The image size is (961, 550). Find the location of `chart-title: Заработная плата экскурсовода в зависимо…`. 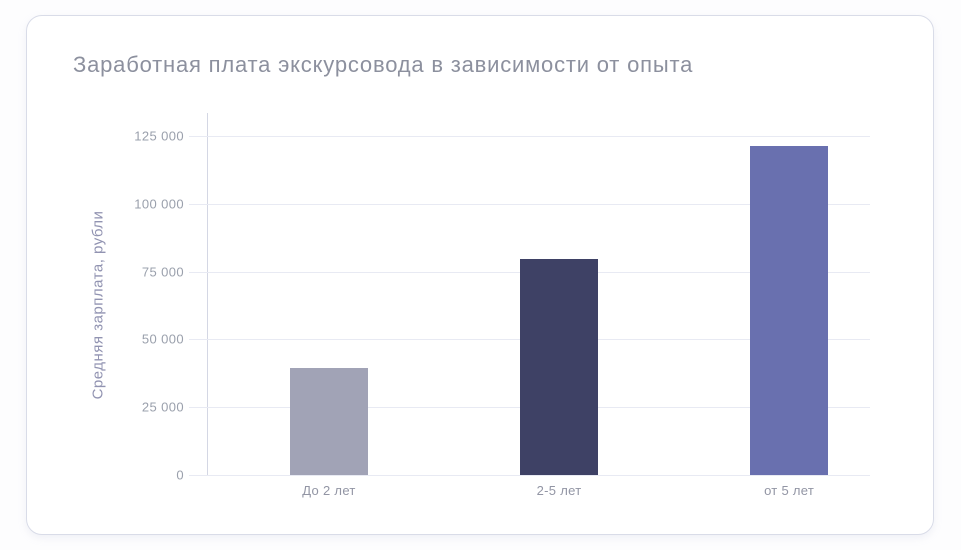

chart-title: Заработная плата экскурсовода в зависимо… is located at coordinates (383, 64).